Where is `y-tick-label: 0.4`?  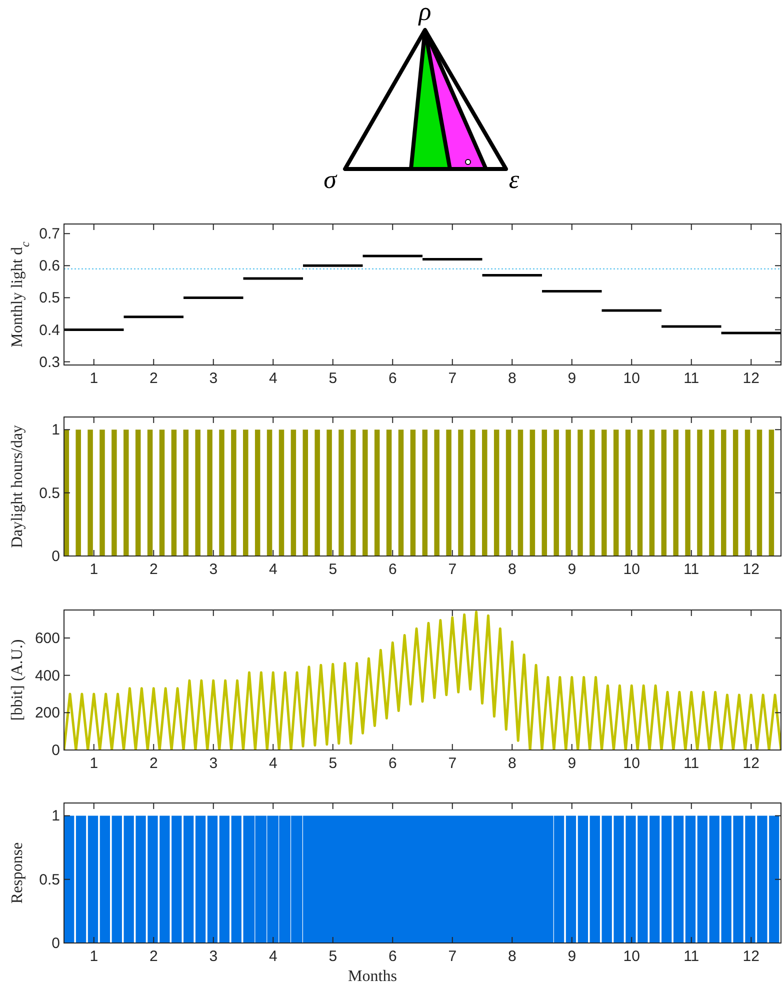
y-tick-label: 0.4 is located at coordinates (49, 330).